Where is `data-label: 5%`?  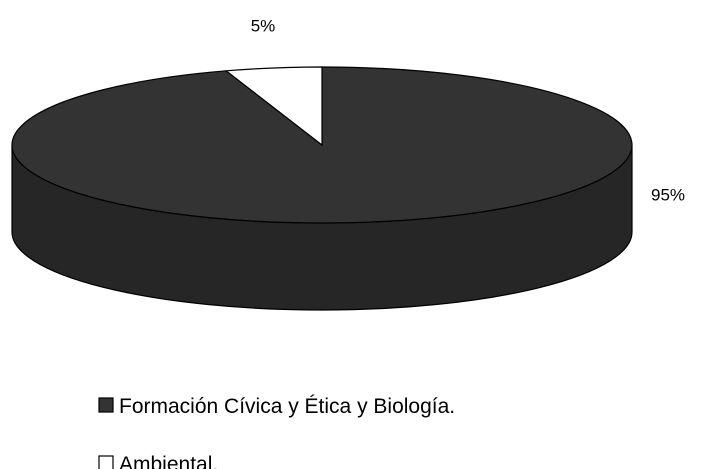 data-label: 5% is located at coordinates (263, 25).